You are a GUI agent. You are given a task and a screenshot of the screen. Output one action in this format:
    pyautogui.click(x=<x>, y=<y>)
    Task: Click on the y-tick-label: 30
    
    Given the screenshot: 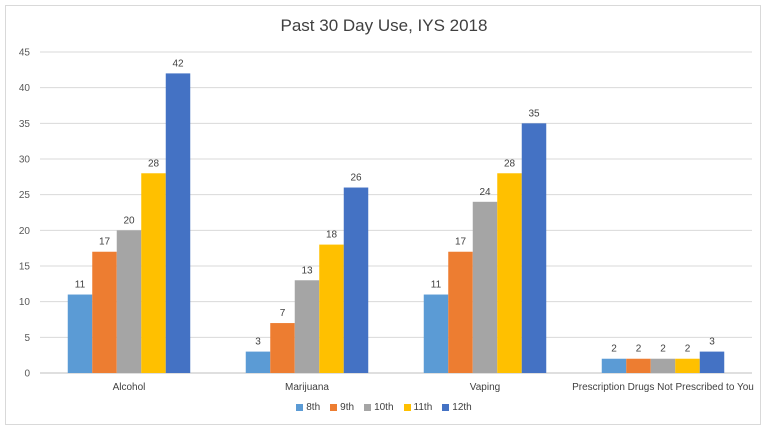 What is the action you would take?
    pyautogui.click(x=25, y=160)
    